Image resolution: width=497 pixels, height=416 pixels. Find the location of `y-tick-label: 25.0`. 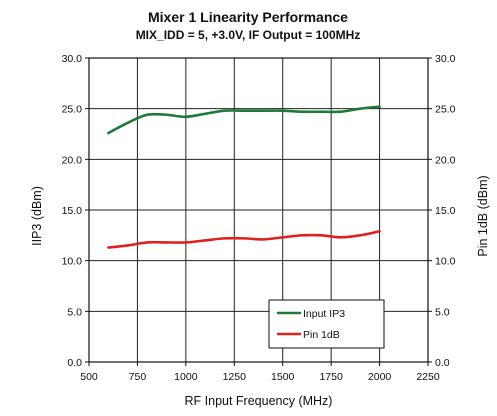

y-tick-label: 25.0 is located at coordinates (72, 110).